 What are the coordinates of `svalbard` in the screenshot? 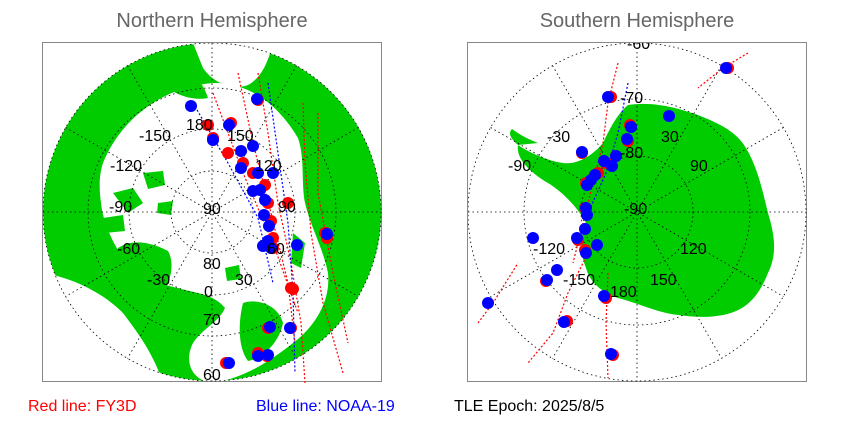 It's located at (233, 273).